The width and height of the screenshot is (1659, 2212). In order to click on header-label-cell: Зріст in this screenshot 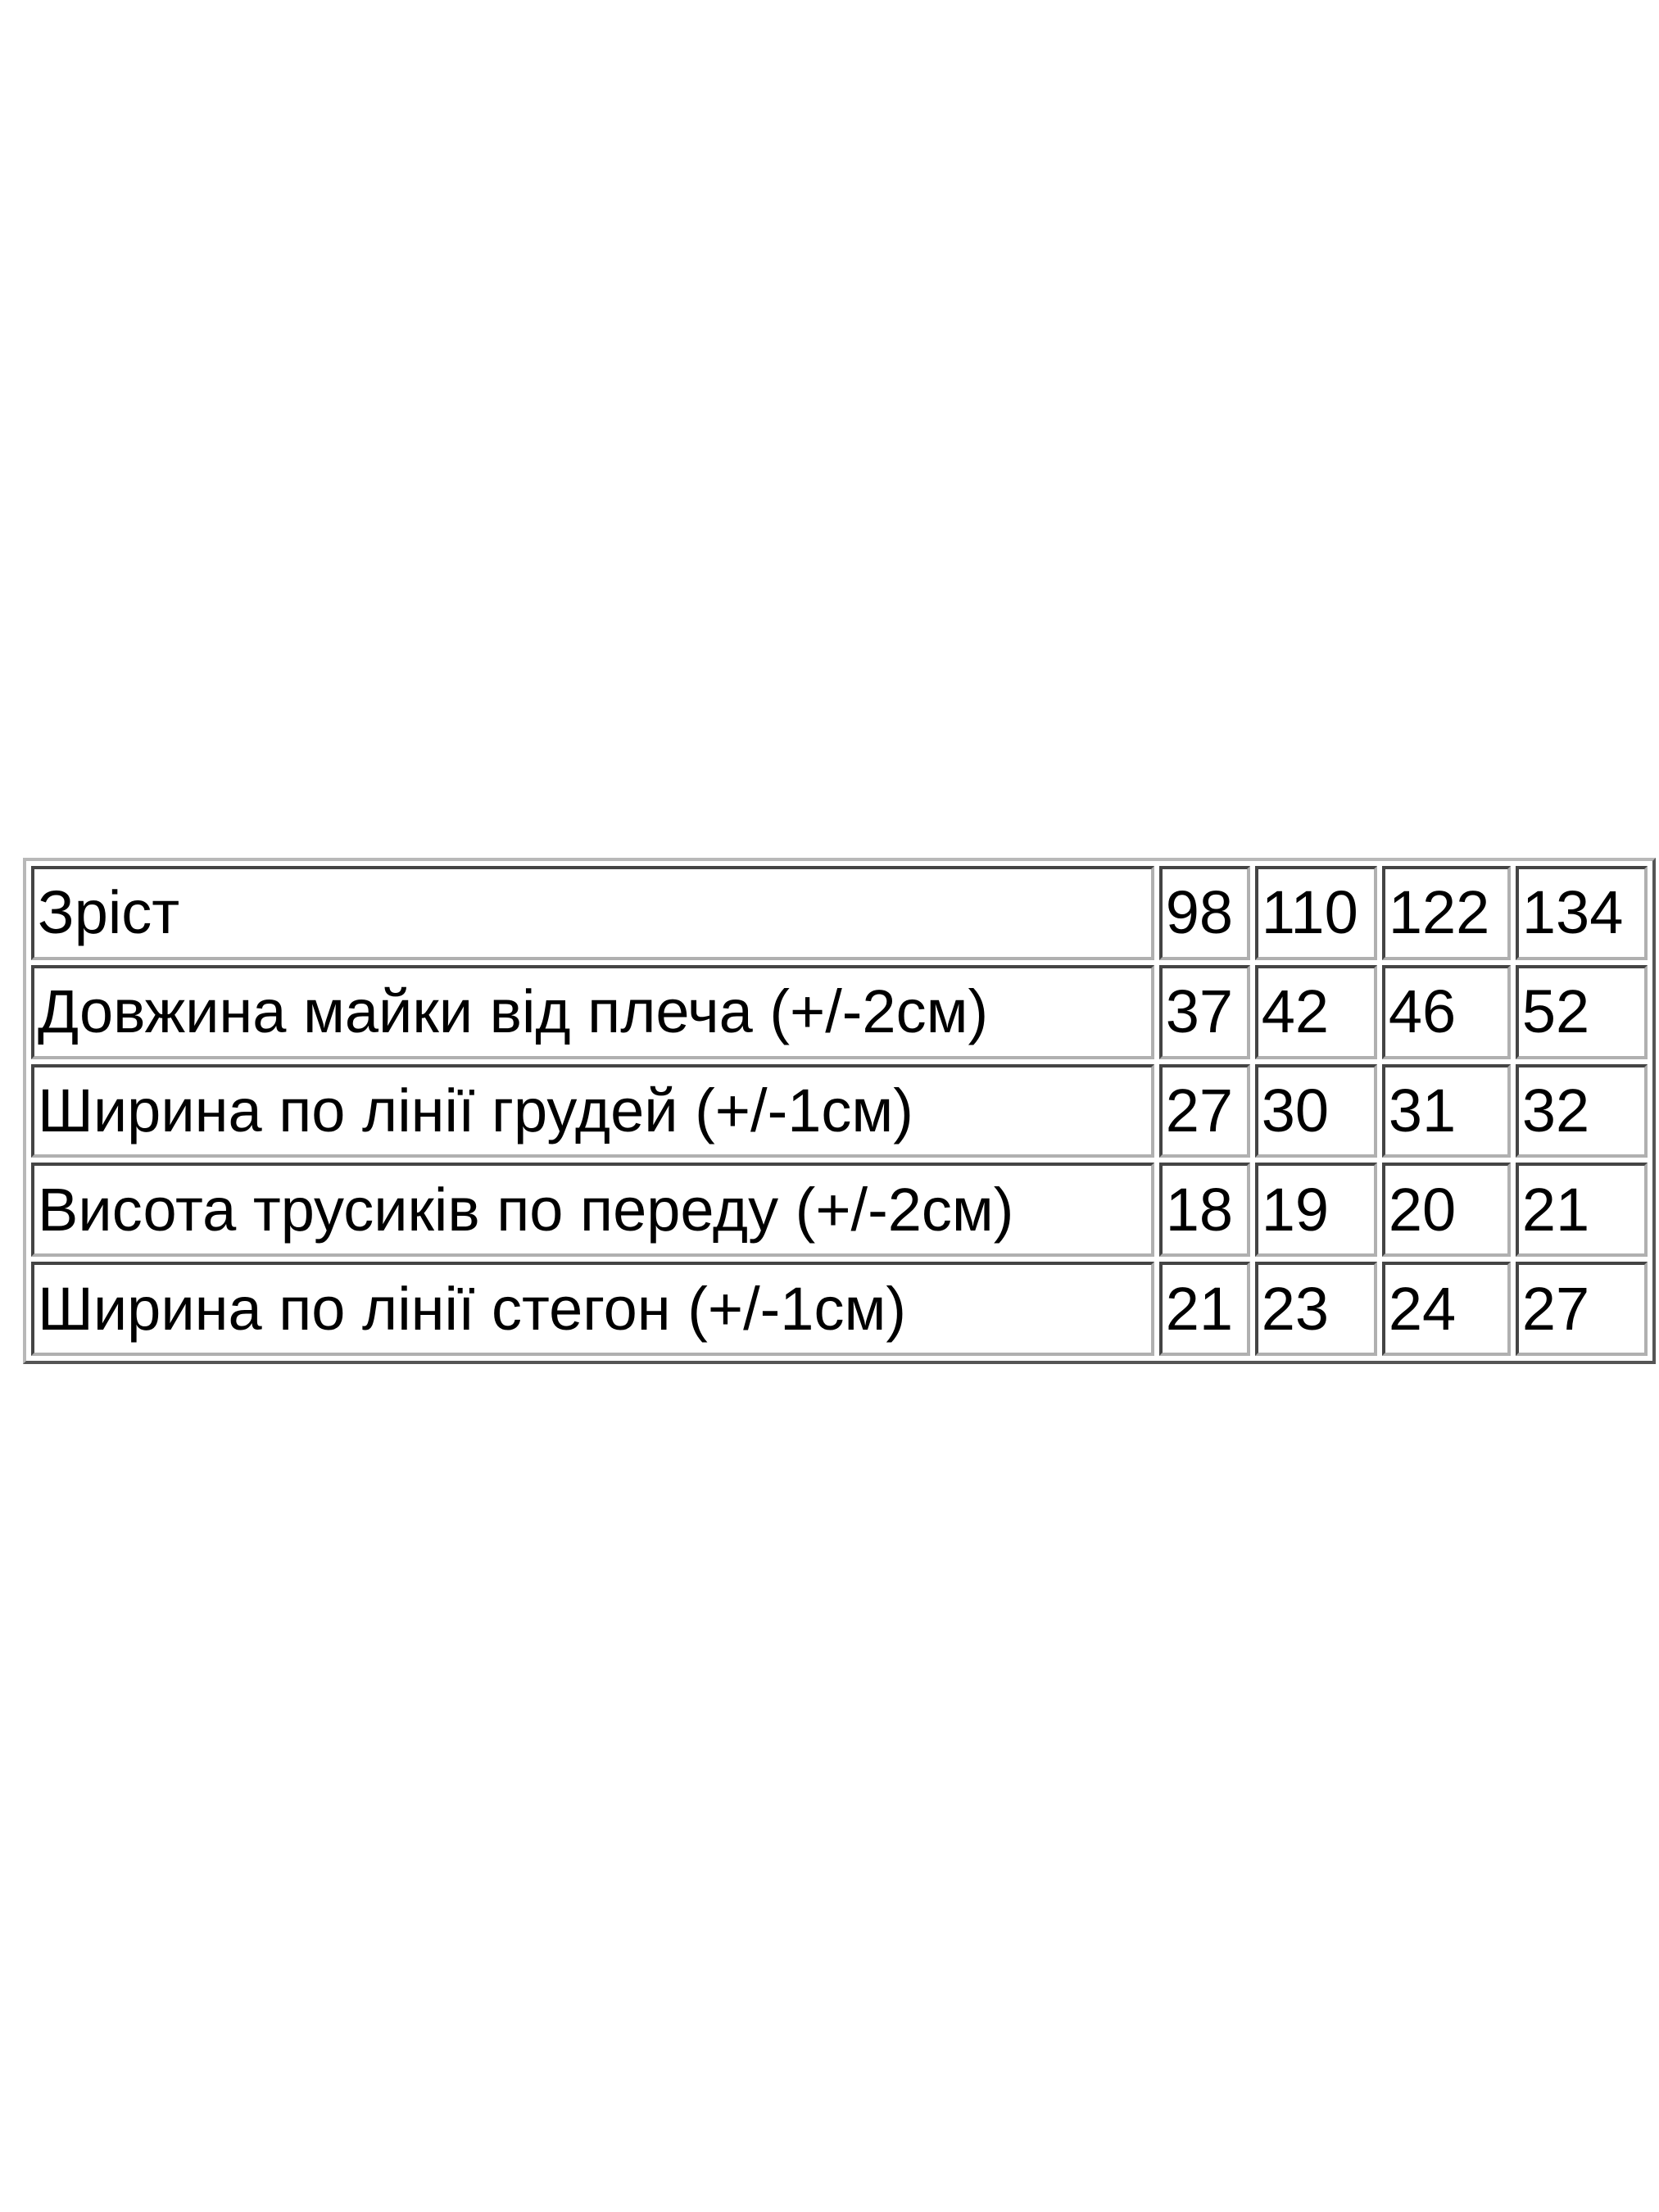, I will do `click(592, 913)`.